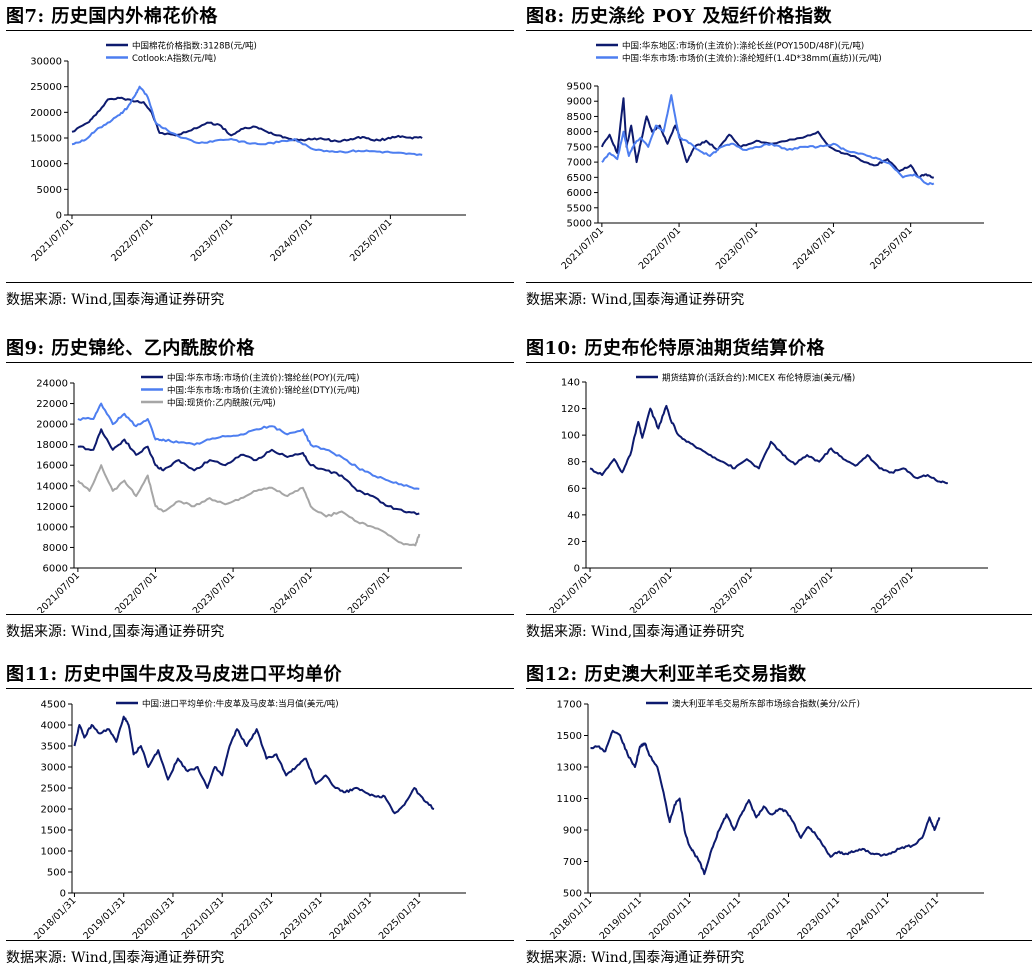  What do you see at coordinates (52, 425) in the screenshot?
I see `y-tick-label: 20000` at bounding box center [52, 425].